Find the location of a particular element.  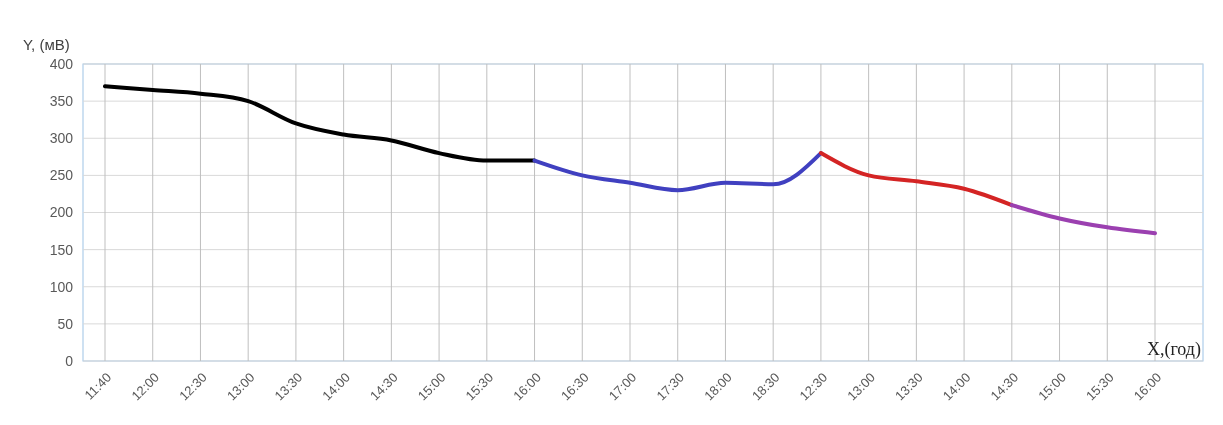

y-tick-label: 50 is located at coordinates (65, 323).